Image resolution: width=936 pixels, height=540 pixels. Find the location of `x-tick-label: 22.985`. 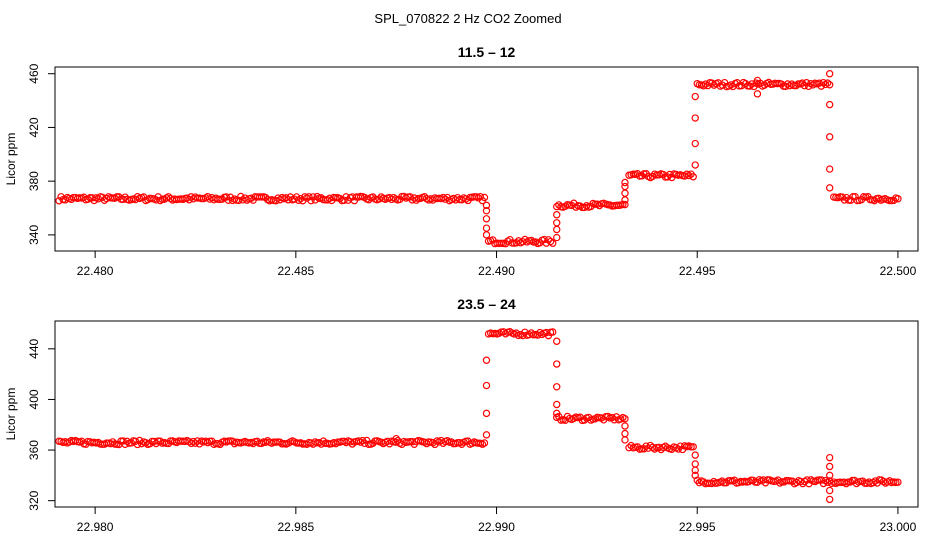

x-tick-label: 22.985 is located at coordinates (295, 527).